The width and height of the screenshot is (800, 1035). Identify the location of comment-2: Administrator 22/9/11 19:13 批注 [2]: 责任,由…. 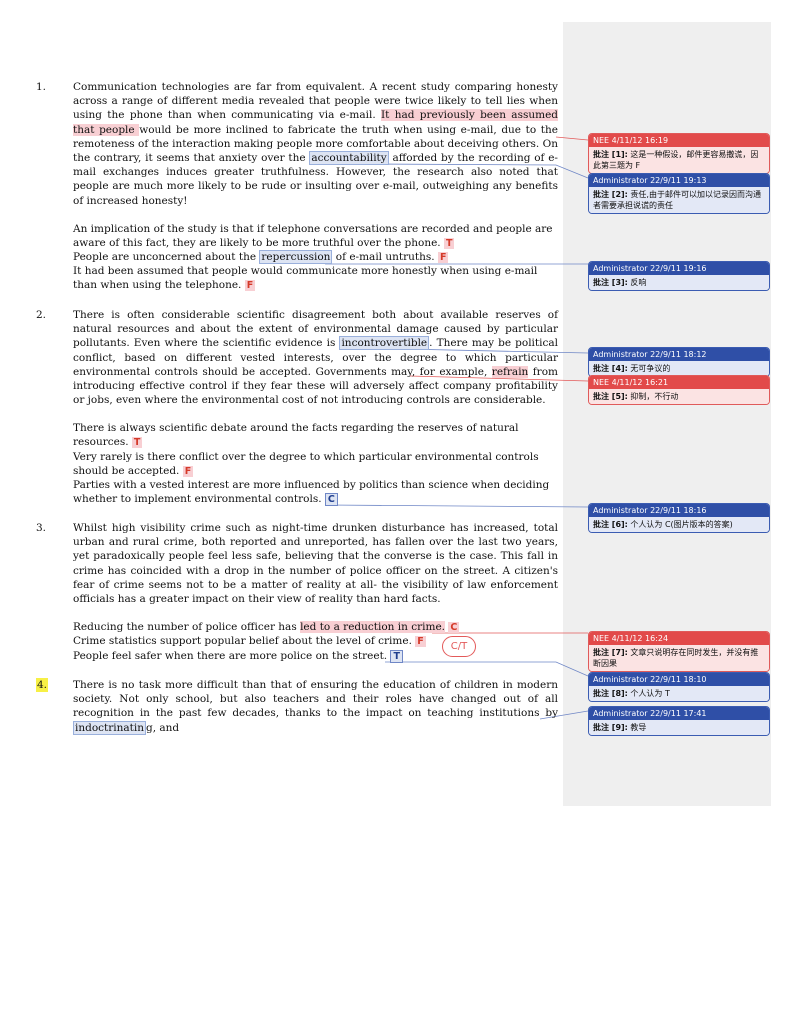
(679, 193).